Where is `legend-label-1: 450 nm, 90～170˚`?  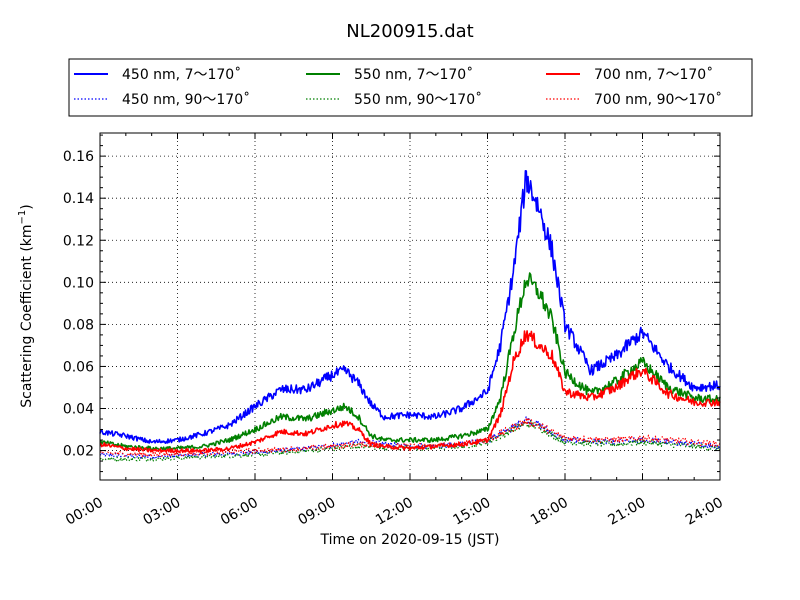
legend-label-1: 450 nm, 90～170˚ is located at coordinates (186, 99).